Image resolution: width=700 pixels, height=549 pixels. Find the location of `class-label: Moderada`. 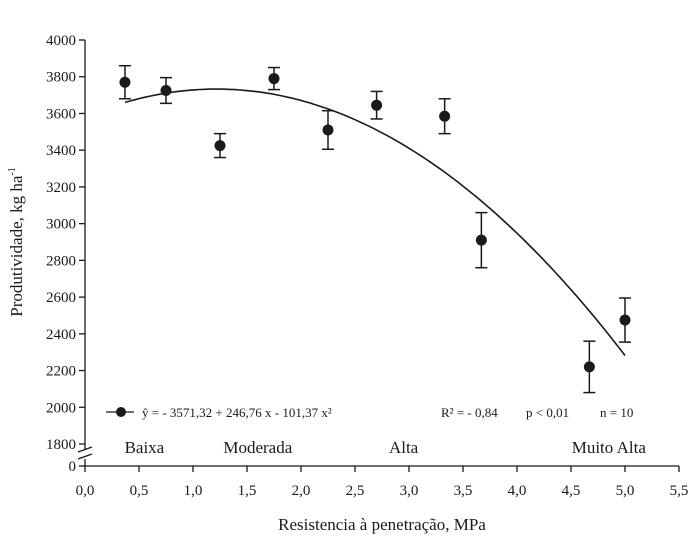

class-label: Moderada is located at coordinates (257, 447).